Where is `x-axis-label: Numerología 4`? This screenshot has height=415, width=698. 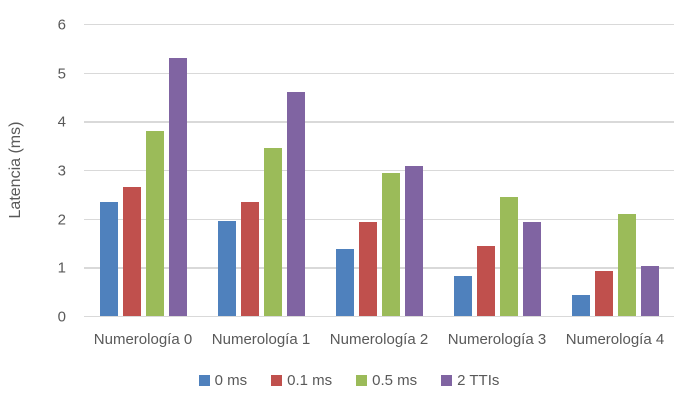 x-axis-label: Numerología 4 is located at coordinates (615, 339).